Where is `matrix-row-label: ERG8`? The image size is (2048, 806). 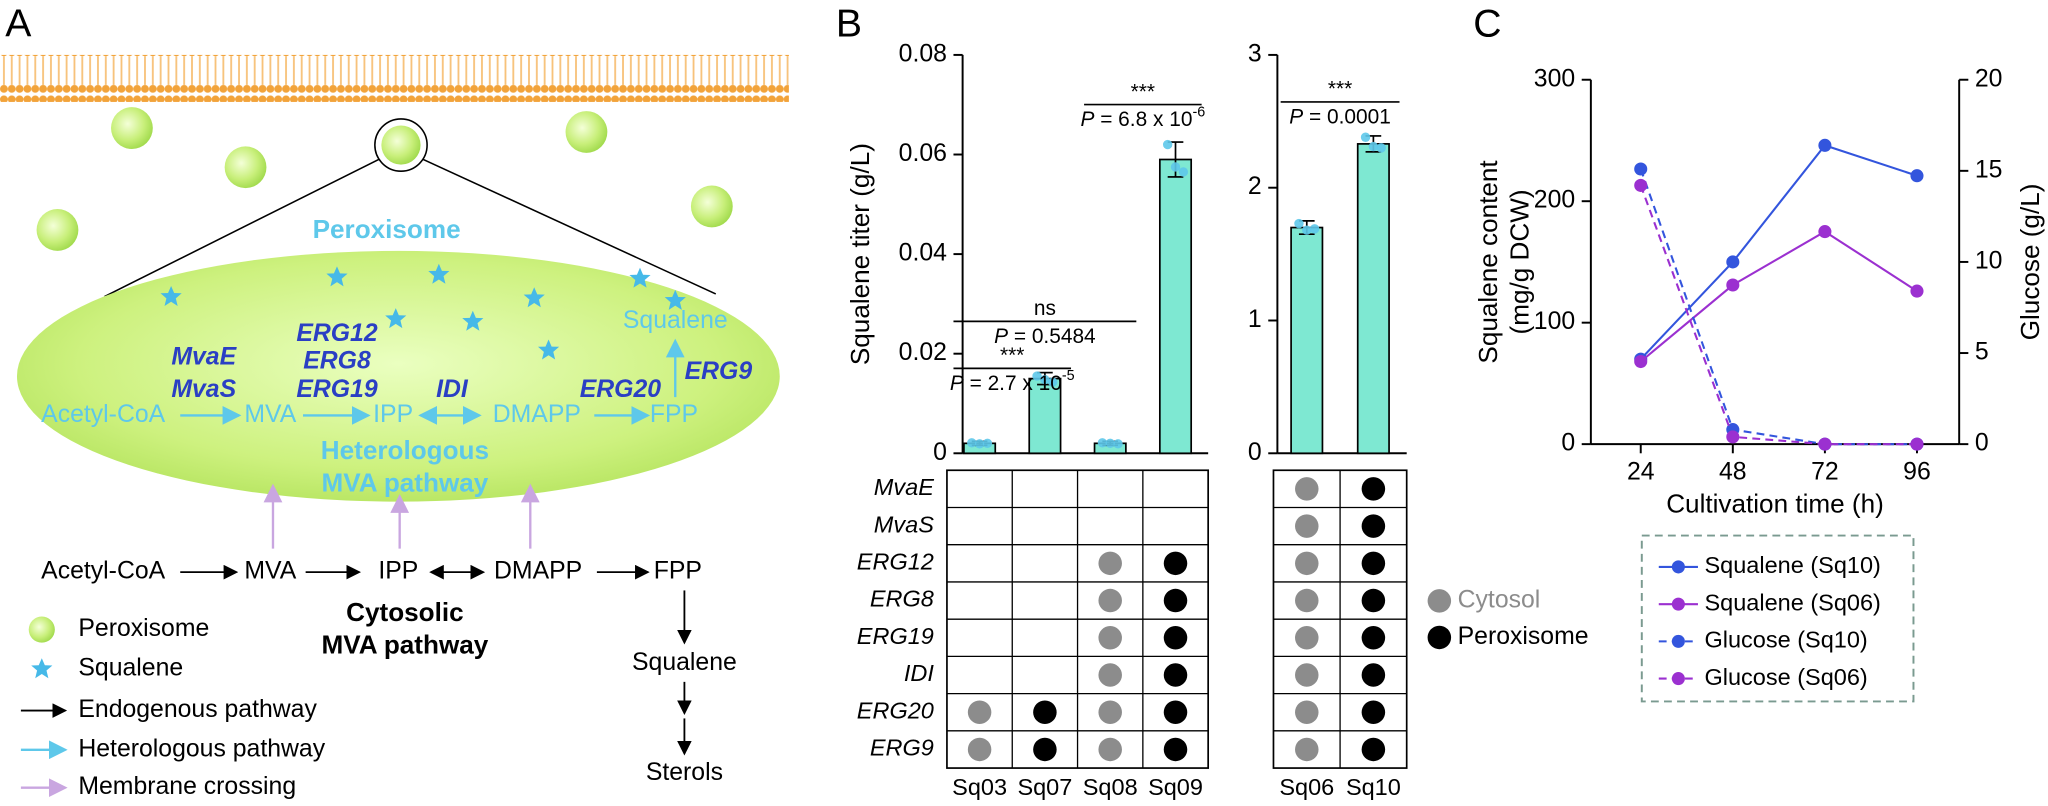
matrix-row-label: ERG8 is located at coordinates (902, 599).